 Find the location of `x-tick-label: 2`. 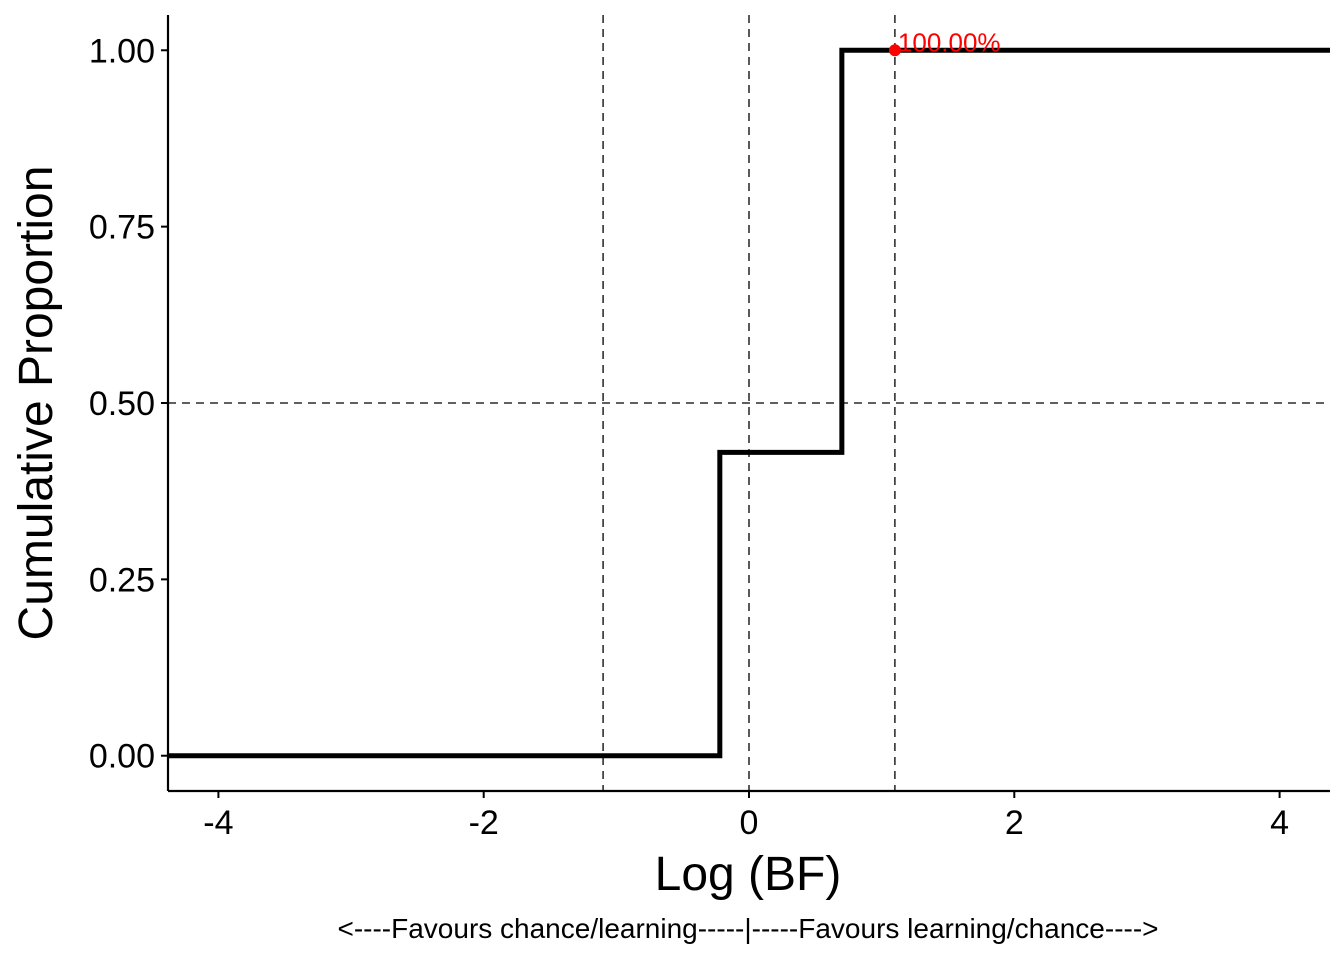

x-tick-label: 2 is located at coordinates (1014, 823).